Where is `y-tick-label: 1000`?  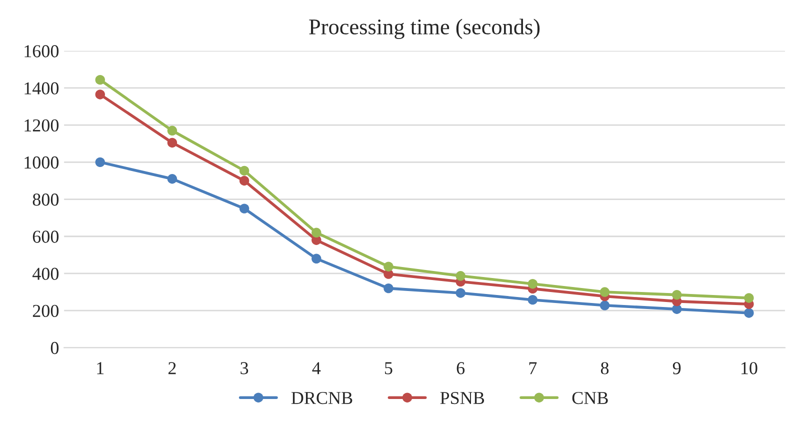 y-tick-label: 1000 is located at coordinates (41, 162).